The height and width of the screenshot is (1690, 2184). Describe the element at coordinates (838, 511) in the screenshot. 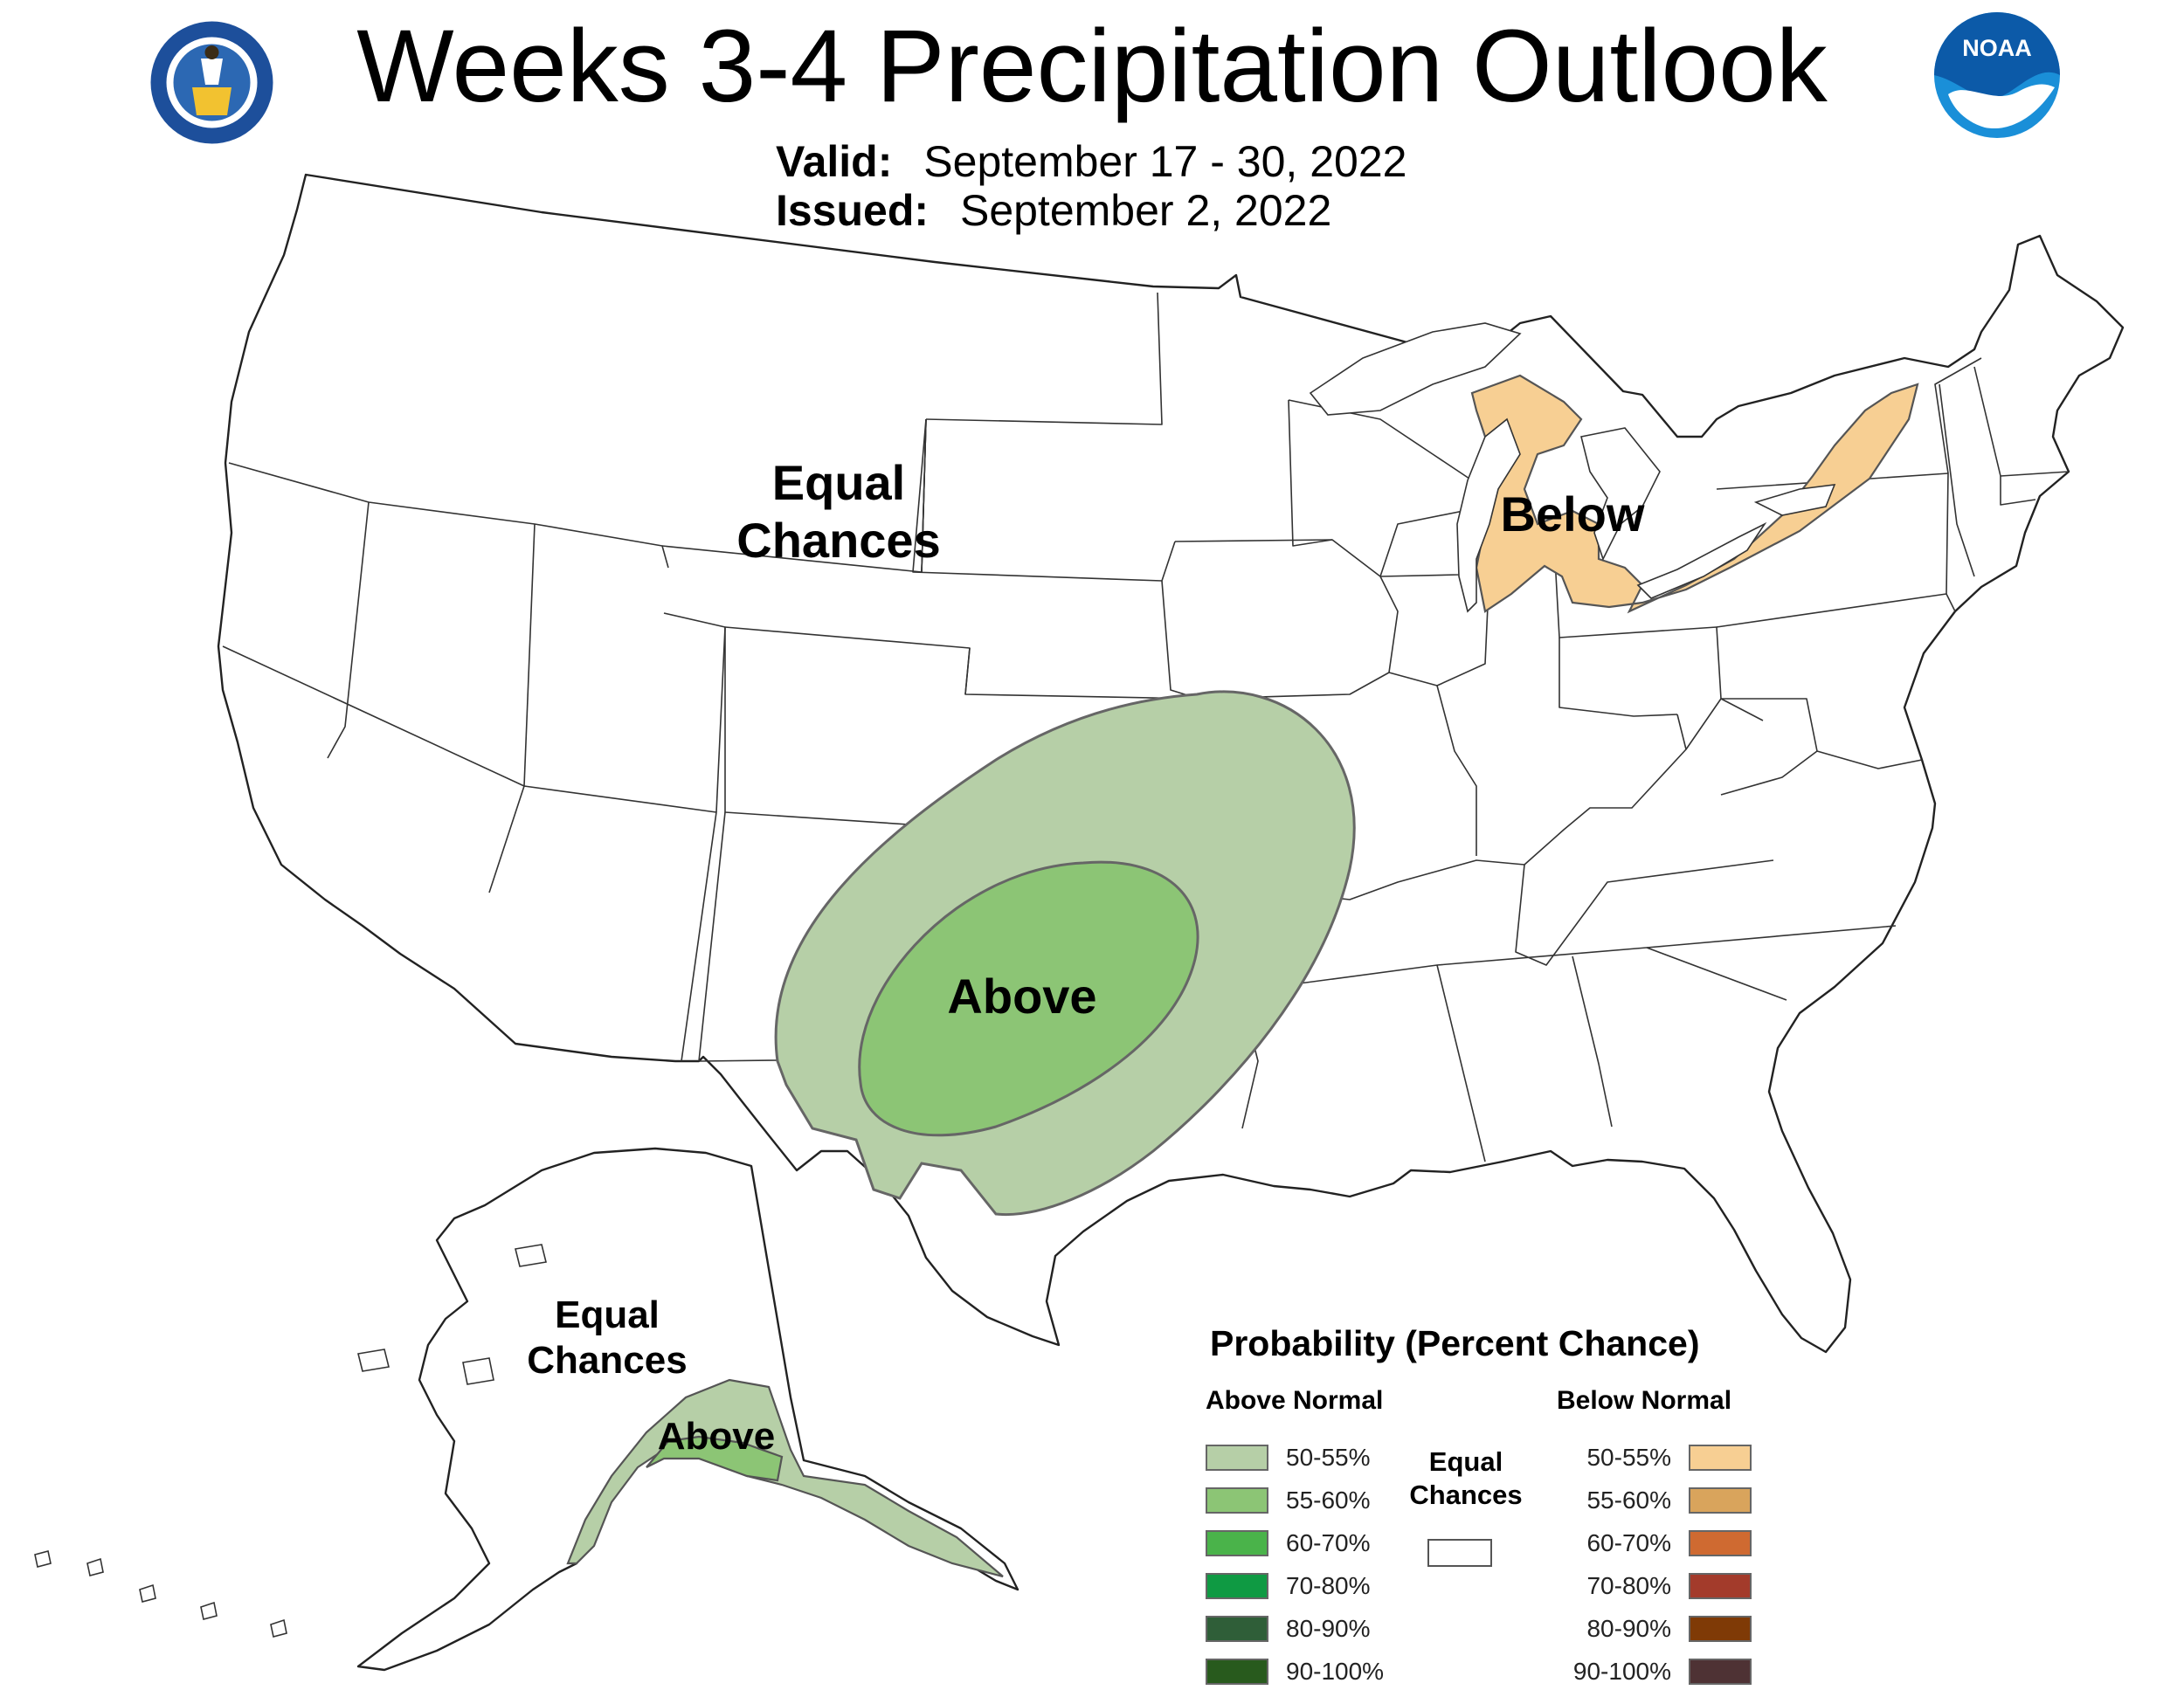

I see `conus-equal-chances-label: Equal Chances` at that location.